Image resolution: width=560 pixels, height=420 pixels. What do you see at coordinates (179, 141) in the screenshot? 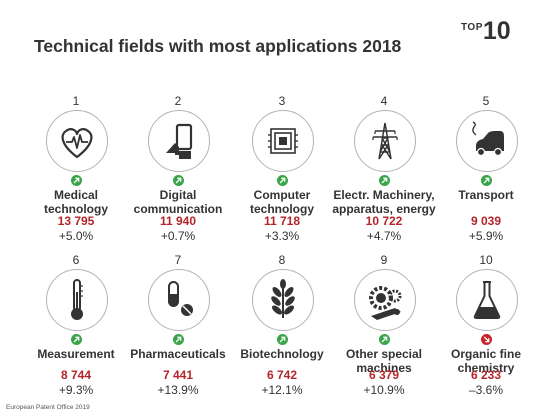
I see `tablet-hand-icon` at bounding box center [179, 141].